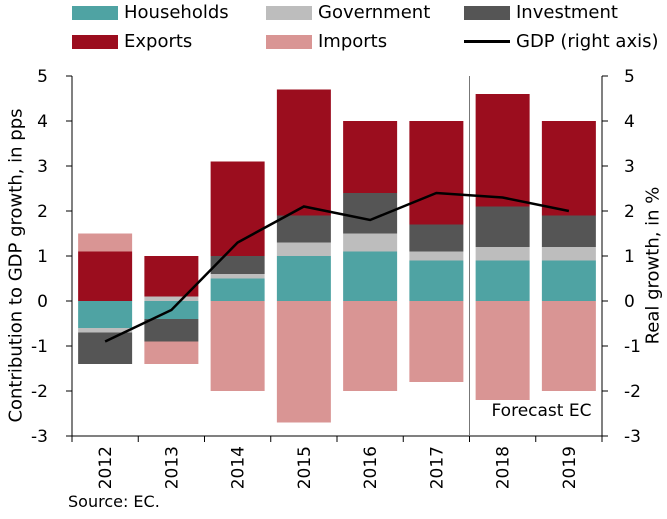  Describe the element at coordinates (374, 12) in the screenshot. I see `legend-label: Government` at that location.